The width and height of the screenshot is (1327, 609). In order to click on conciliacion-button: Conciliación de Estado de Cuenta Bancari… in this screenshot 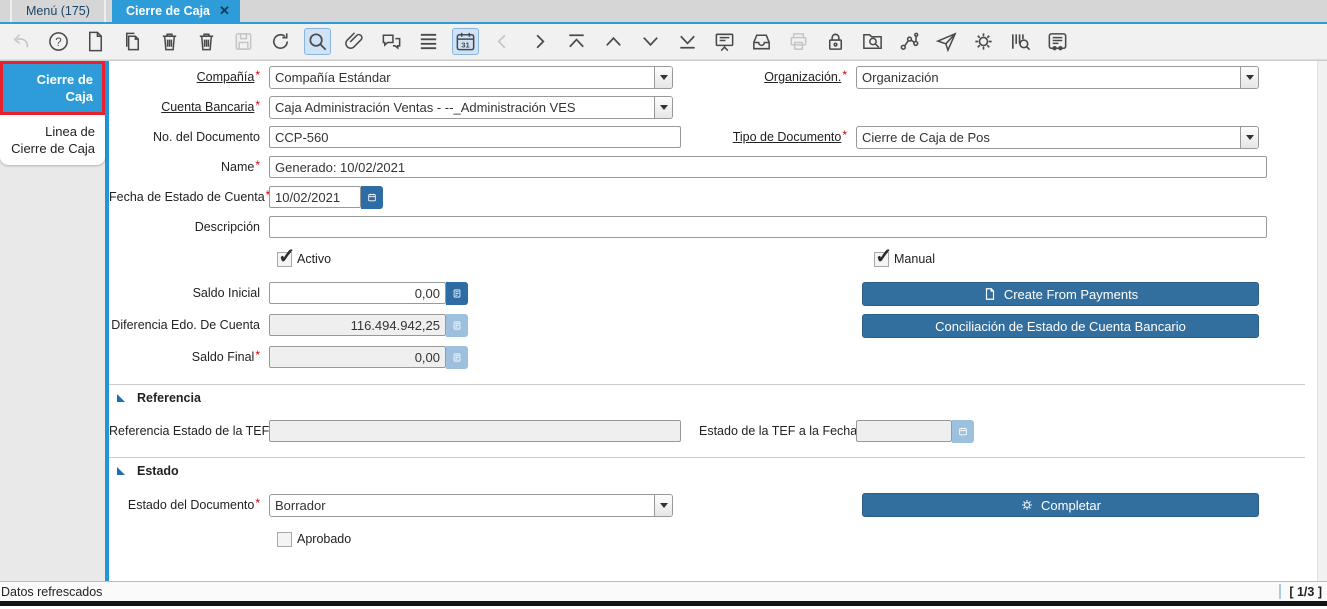, I will do `click(1060, 326)`.